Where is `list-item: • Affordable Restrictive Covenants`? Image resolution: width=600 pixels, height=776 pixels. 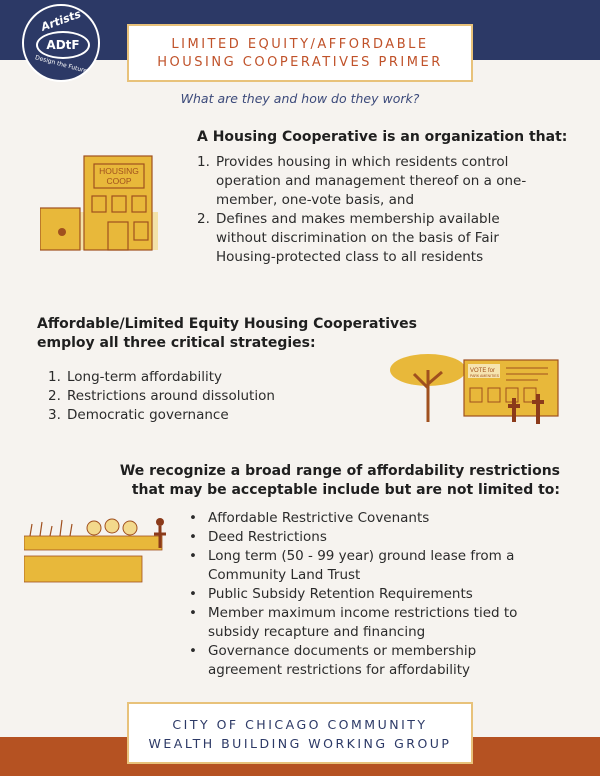
list-item: • Affordable Restrictive Covenants is located at coordinates (384, 518).